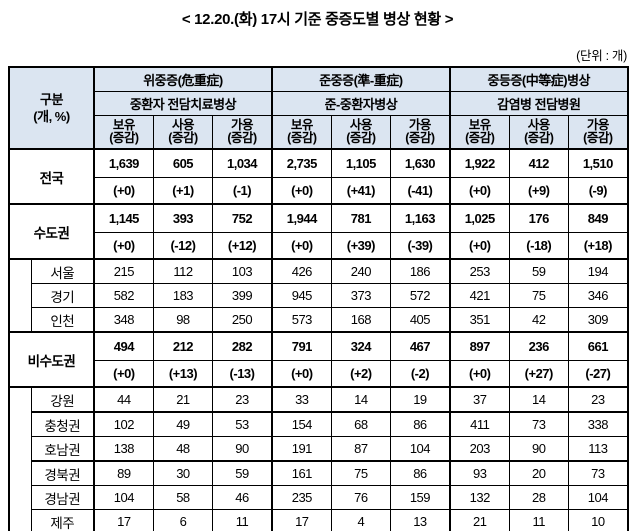  I want to click on value-cell: 1,944, so click(301, 218).